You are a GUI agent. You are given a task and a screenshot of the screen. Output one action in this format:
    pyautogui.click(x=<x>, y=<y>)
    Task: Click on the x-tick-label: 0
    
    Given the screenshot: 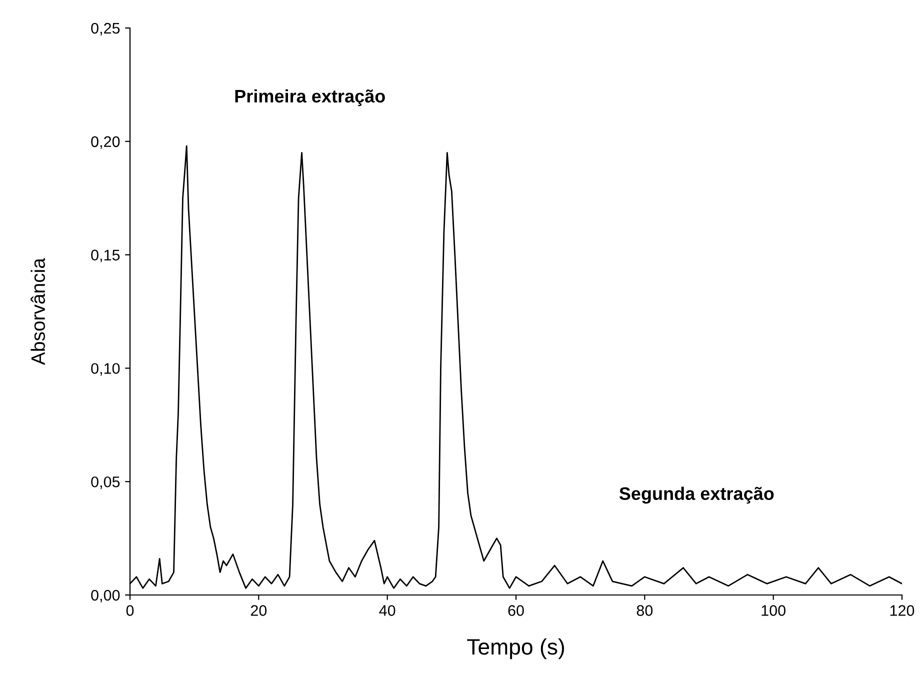 What is the action you would take?
    pyautogui.click(x=130, y=610)
    